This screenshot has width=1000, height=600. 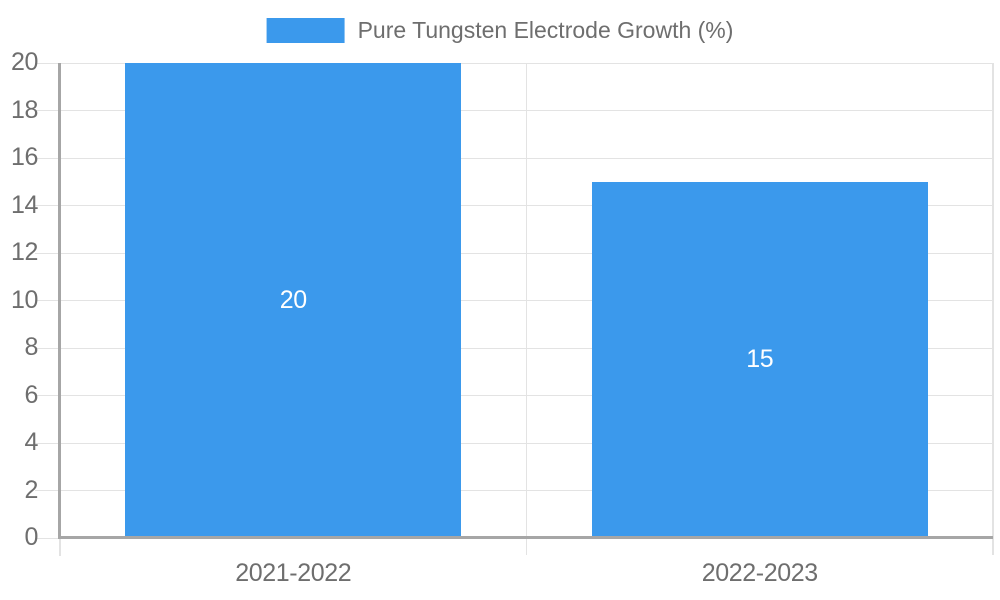 I want to click on y-axis-tick-label: 20, so click(x=24, y=62).